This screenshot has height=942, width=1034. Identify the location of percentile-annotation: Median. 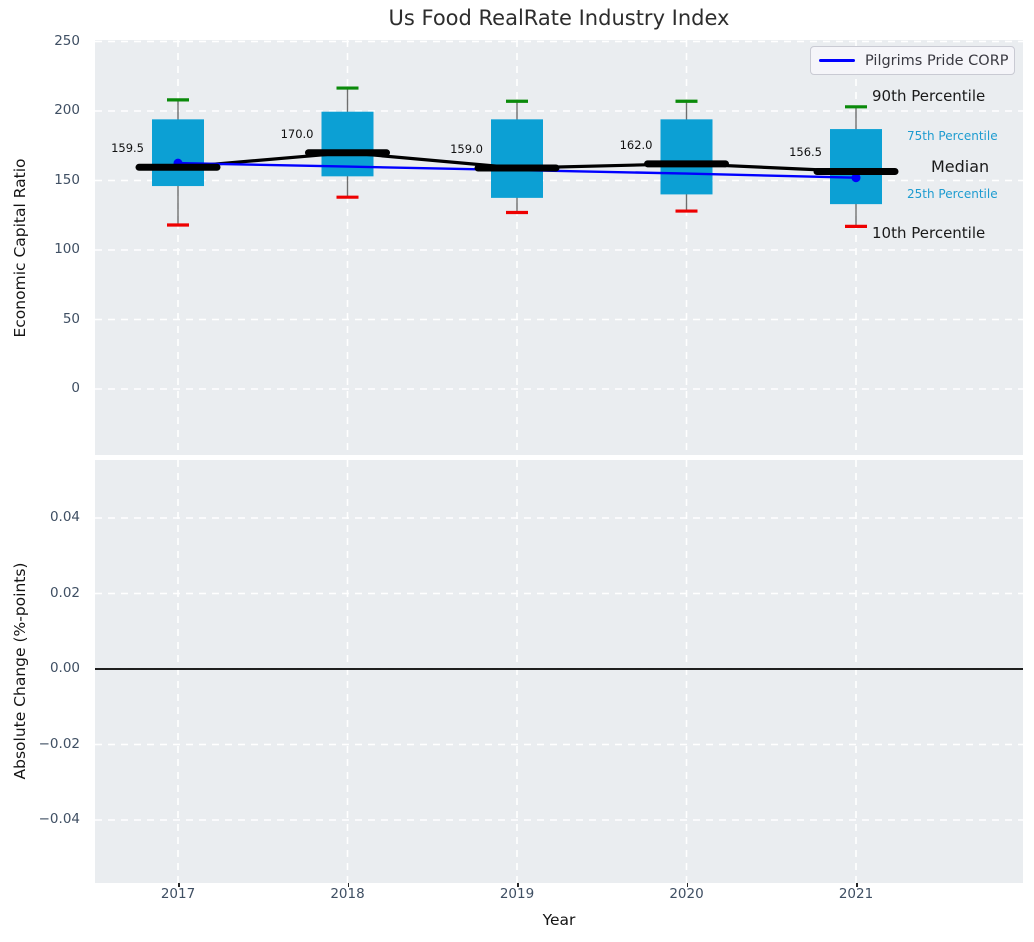
(960, 166).